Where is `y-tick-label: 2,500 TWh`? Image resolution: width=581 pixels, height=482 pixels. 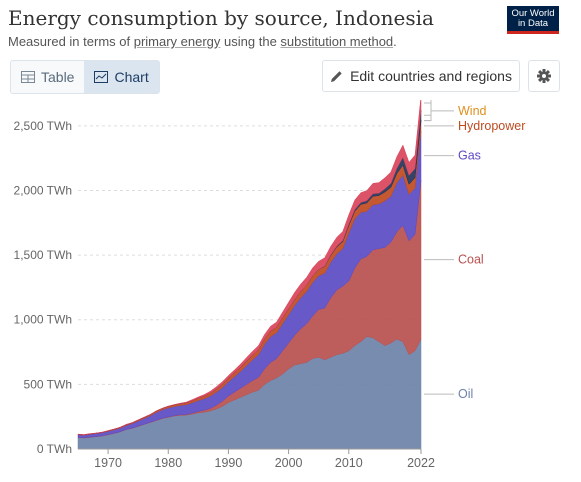
y-tick-label: 2,500 TWh is located at coordinates (43, 126).